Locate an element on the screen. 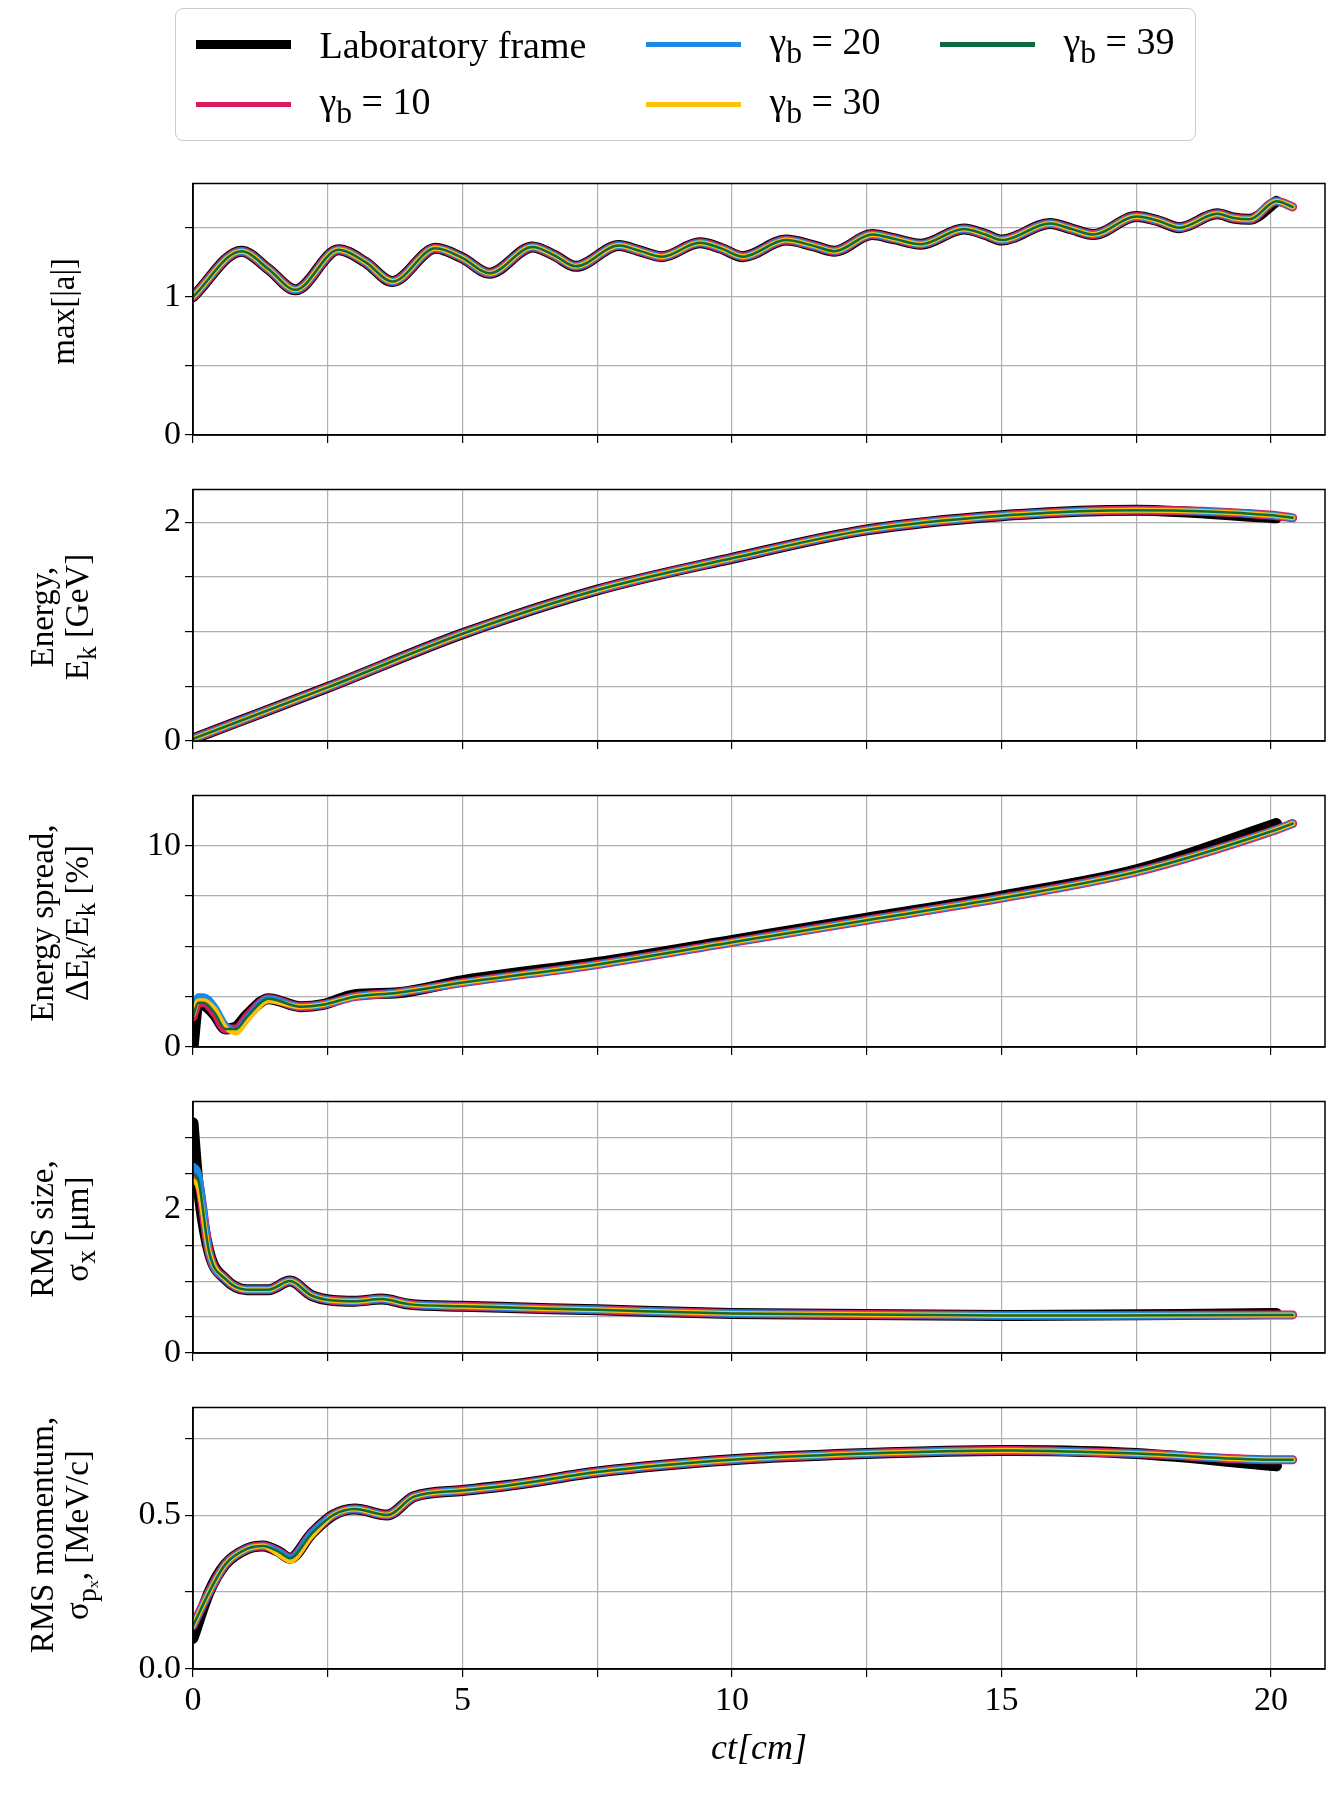 This screenshot has height=1799, width=1341. x-axis-title: ct[cm] is located at coordinates (759, 1747).